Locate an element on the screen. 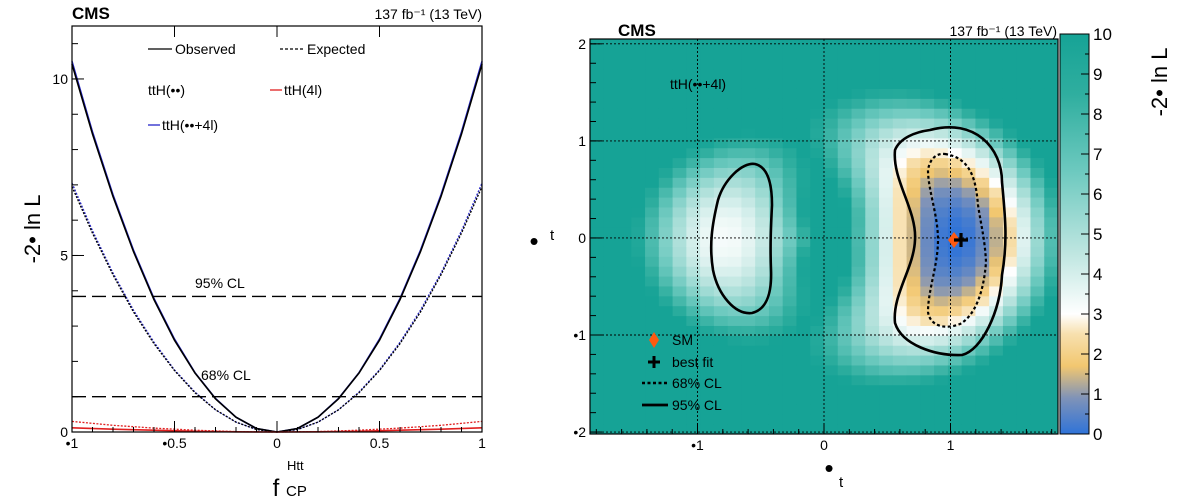  left-experiment-label: CMS is located at coordinates (91, 13).